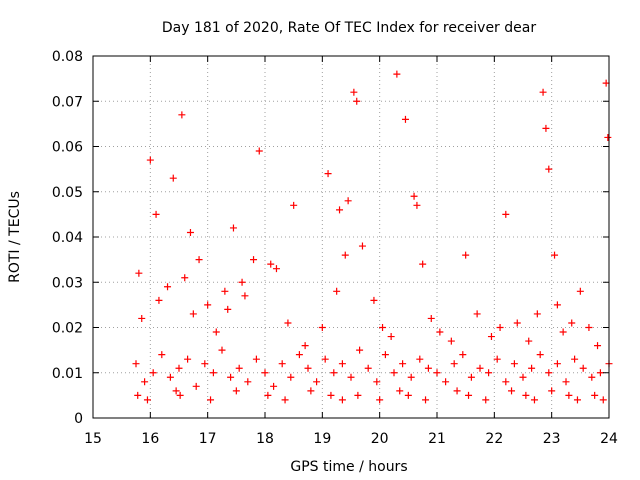  What do you see at coordinates (67, 57) in the screenshot?
I see `y-tick-label: 0.08` at bounding box center [67, 57].